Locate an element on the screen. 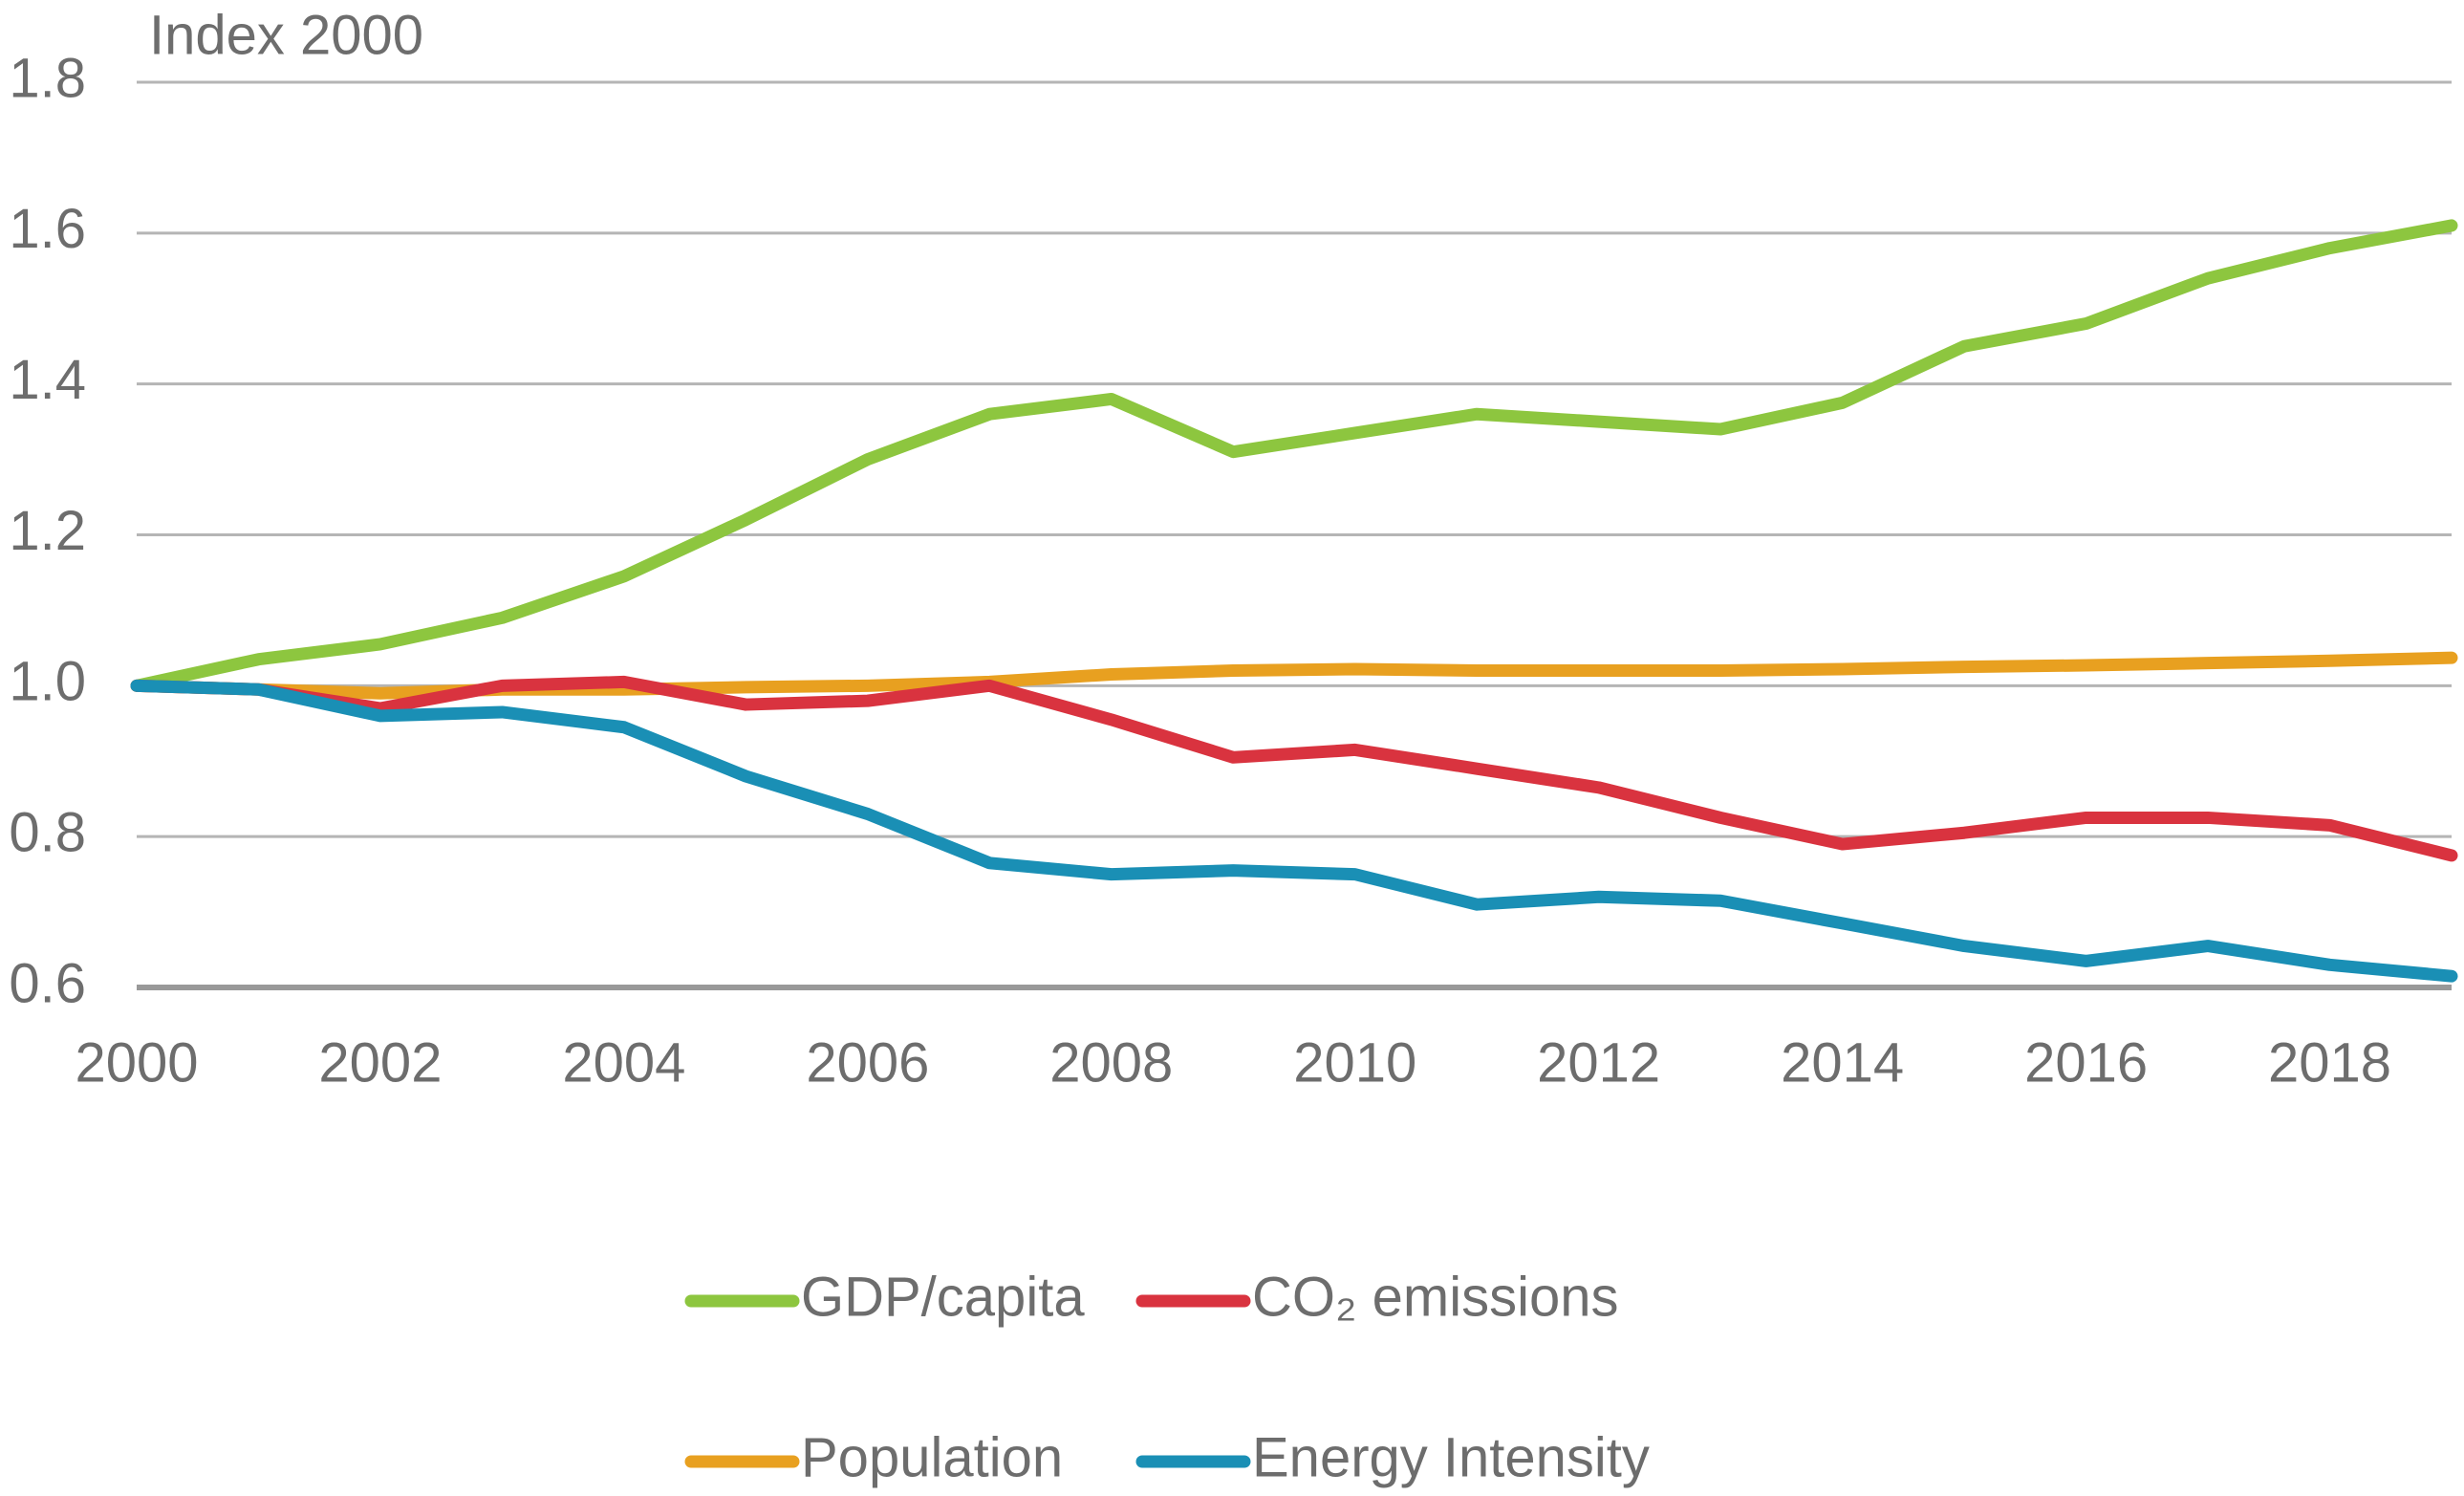  y-tick-label: 0.8 is located at coordinates (47, 832).